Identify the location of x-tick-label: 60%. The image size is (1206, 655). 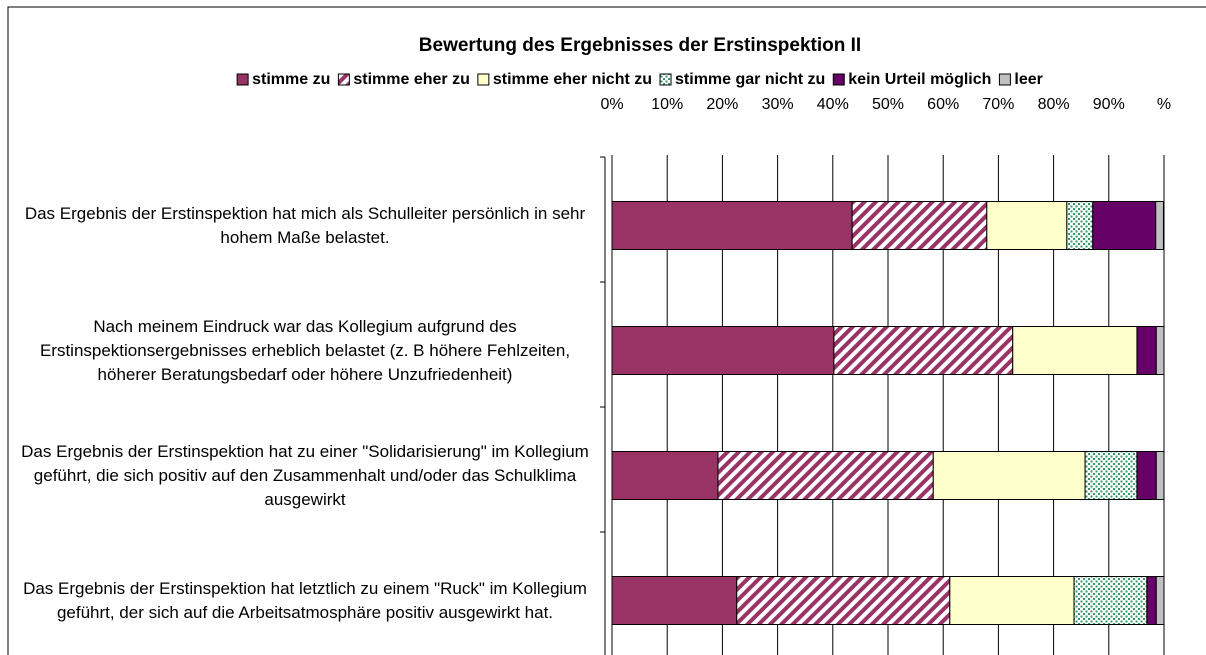
(943, 104).